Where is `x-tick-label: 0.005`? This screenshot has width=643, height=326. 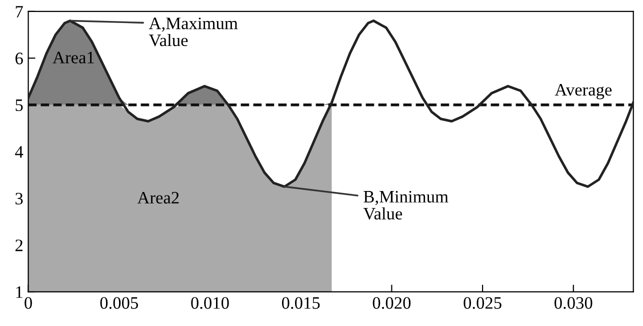
x-tick-label: 0.005 is located at coordinates (119, 303).